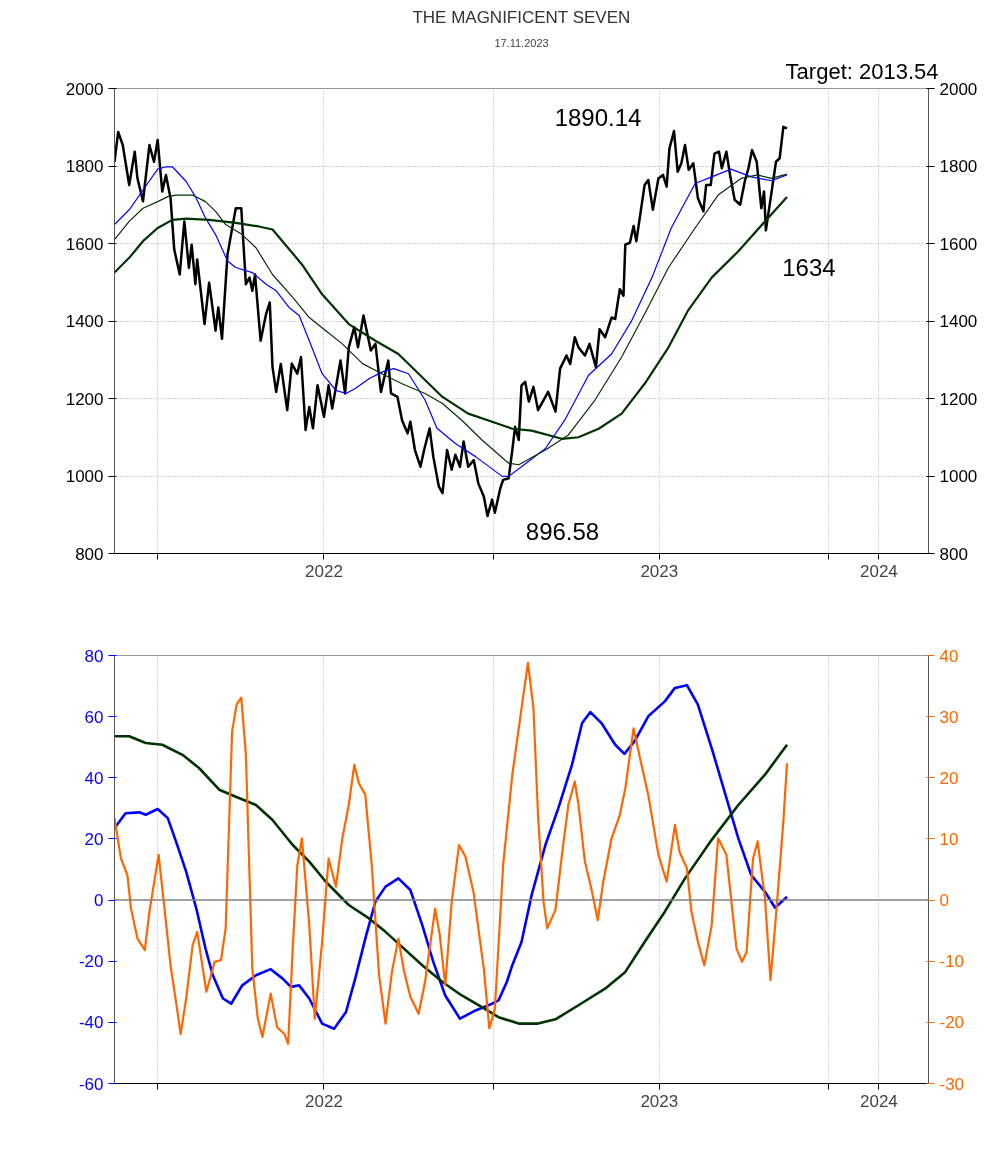 This screenshot has height=1149, width=1002. Describe the element at coordinates (91, 1023) in the screenshot. I see `y-tick-label: -40` at that location.